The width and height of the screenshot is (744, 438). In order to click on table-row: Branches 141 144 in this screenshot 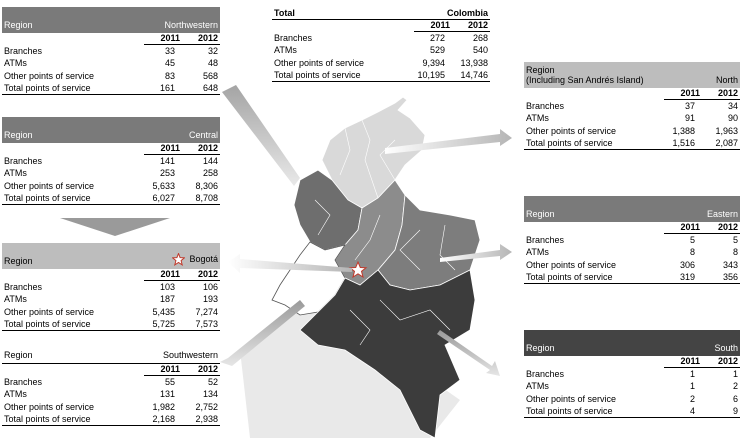, I will do `click(111, 161)`.